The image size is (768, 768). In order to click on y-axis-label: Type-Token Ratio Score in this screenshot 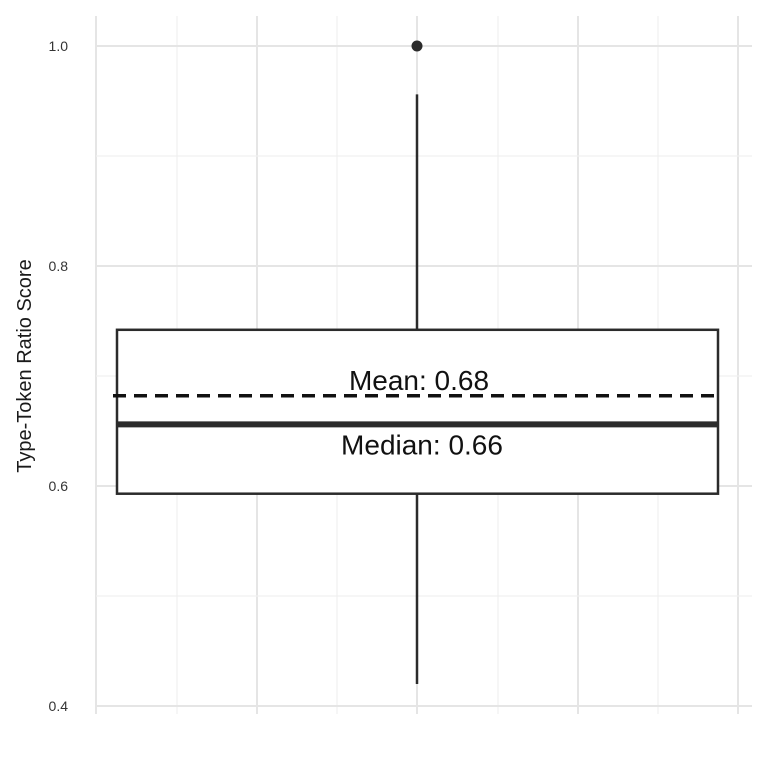, I will do `click(25, 365)`.